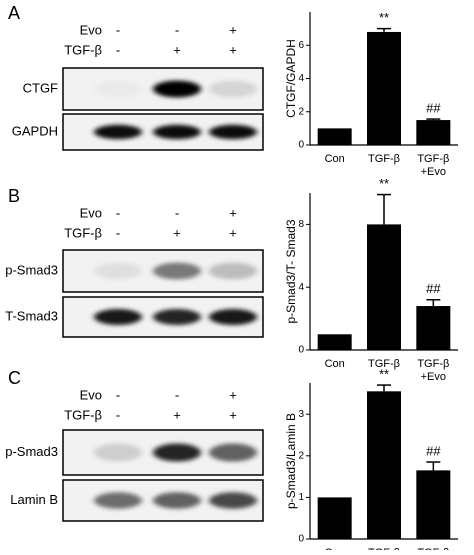  Describe the element at coordinates (301, 414) in the screenshot. I see `y-tick-label: 3` at that location.